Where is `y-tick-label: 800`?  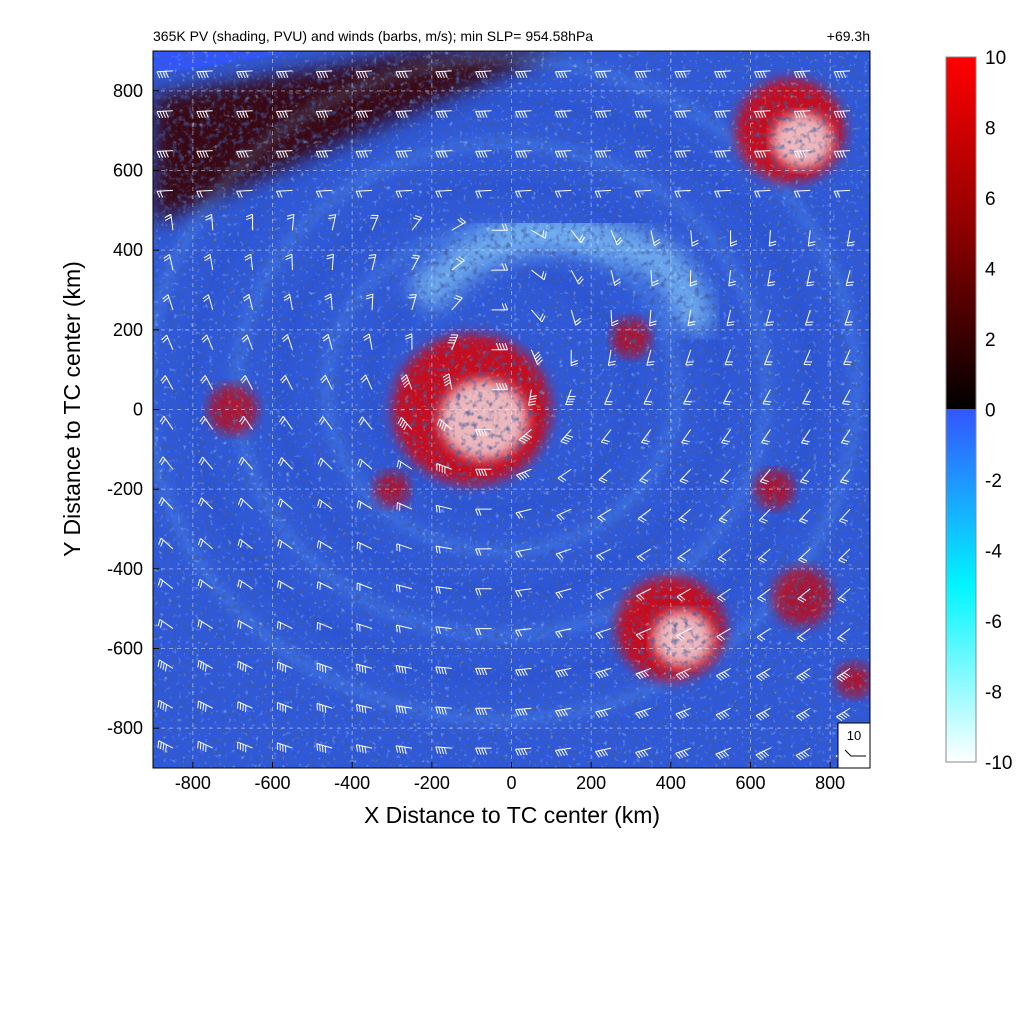
y-tick-label: 800 is located at coordinates (128, 91).